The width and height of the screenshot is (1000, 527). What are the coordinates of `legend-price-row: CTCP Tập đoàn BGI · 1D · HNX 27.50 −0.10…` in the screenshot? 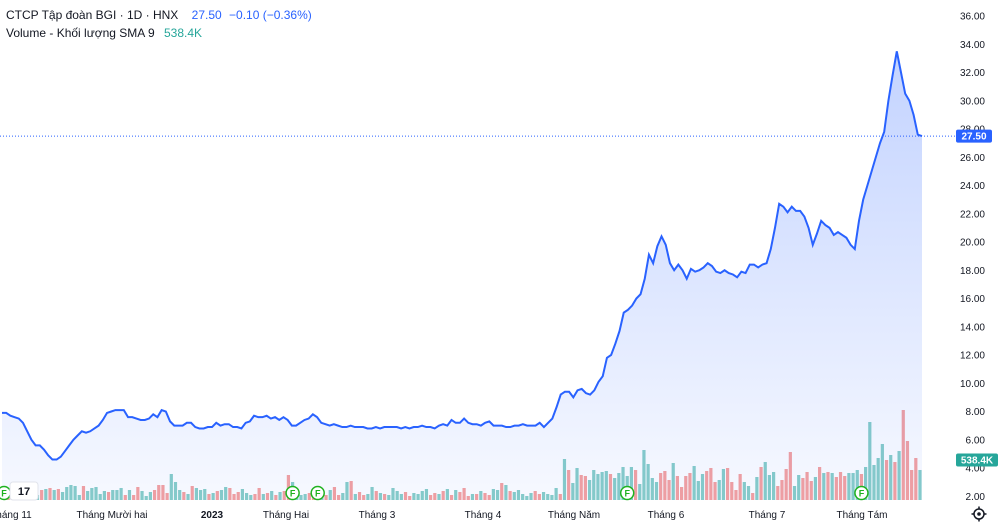 It's located at (159, 15).